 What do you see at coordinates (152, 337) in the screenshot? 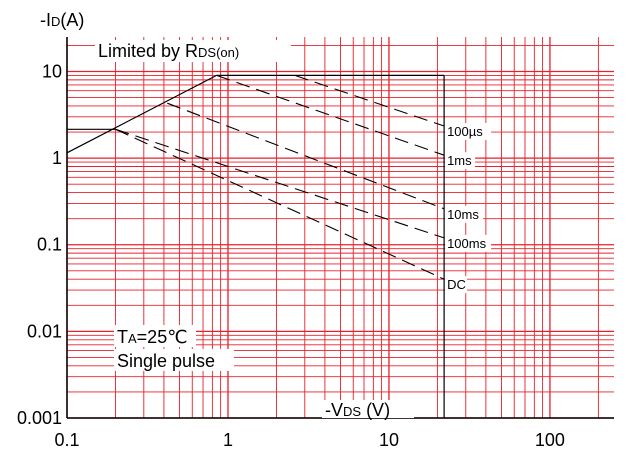
I see `annotation-text: TA=25℃` at bounding box center [152, 337].